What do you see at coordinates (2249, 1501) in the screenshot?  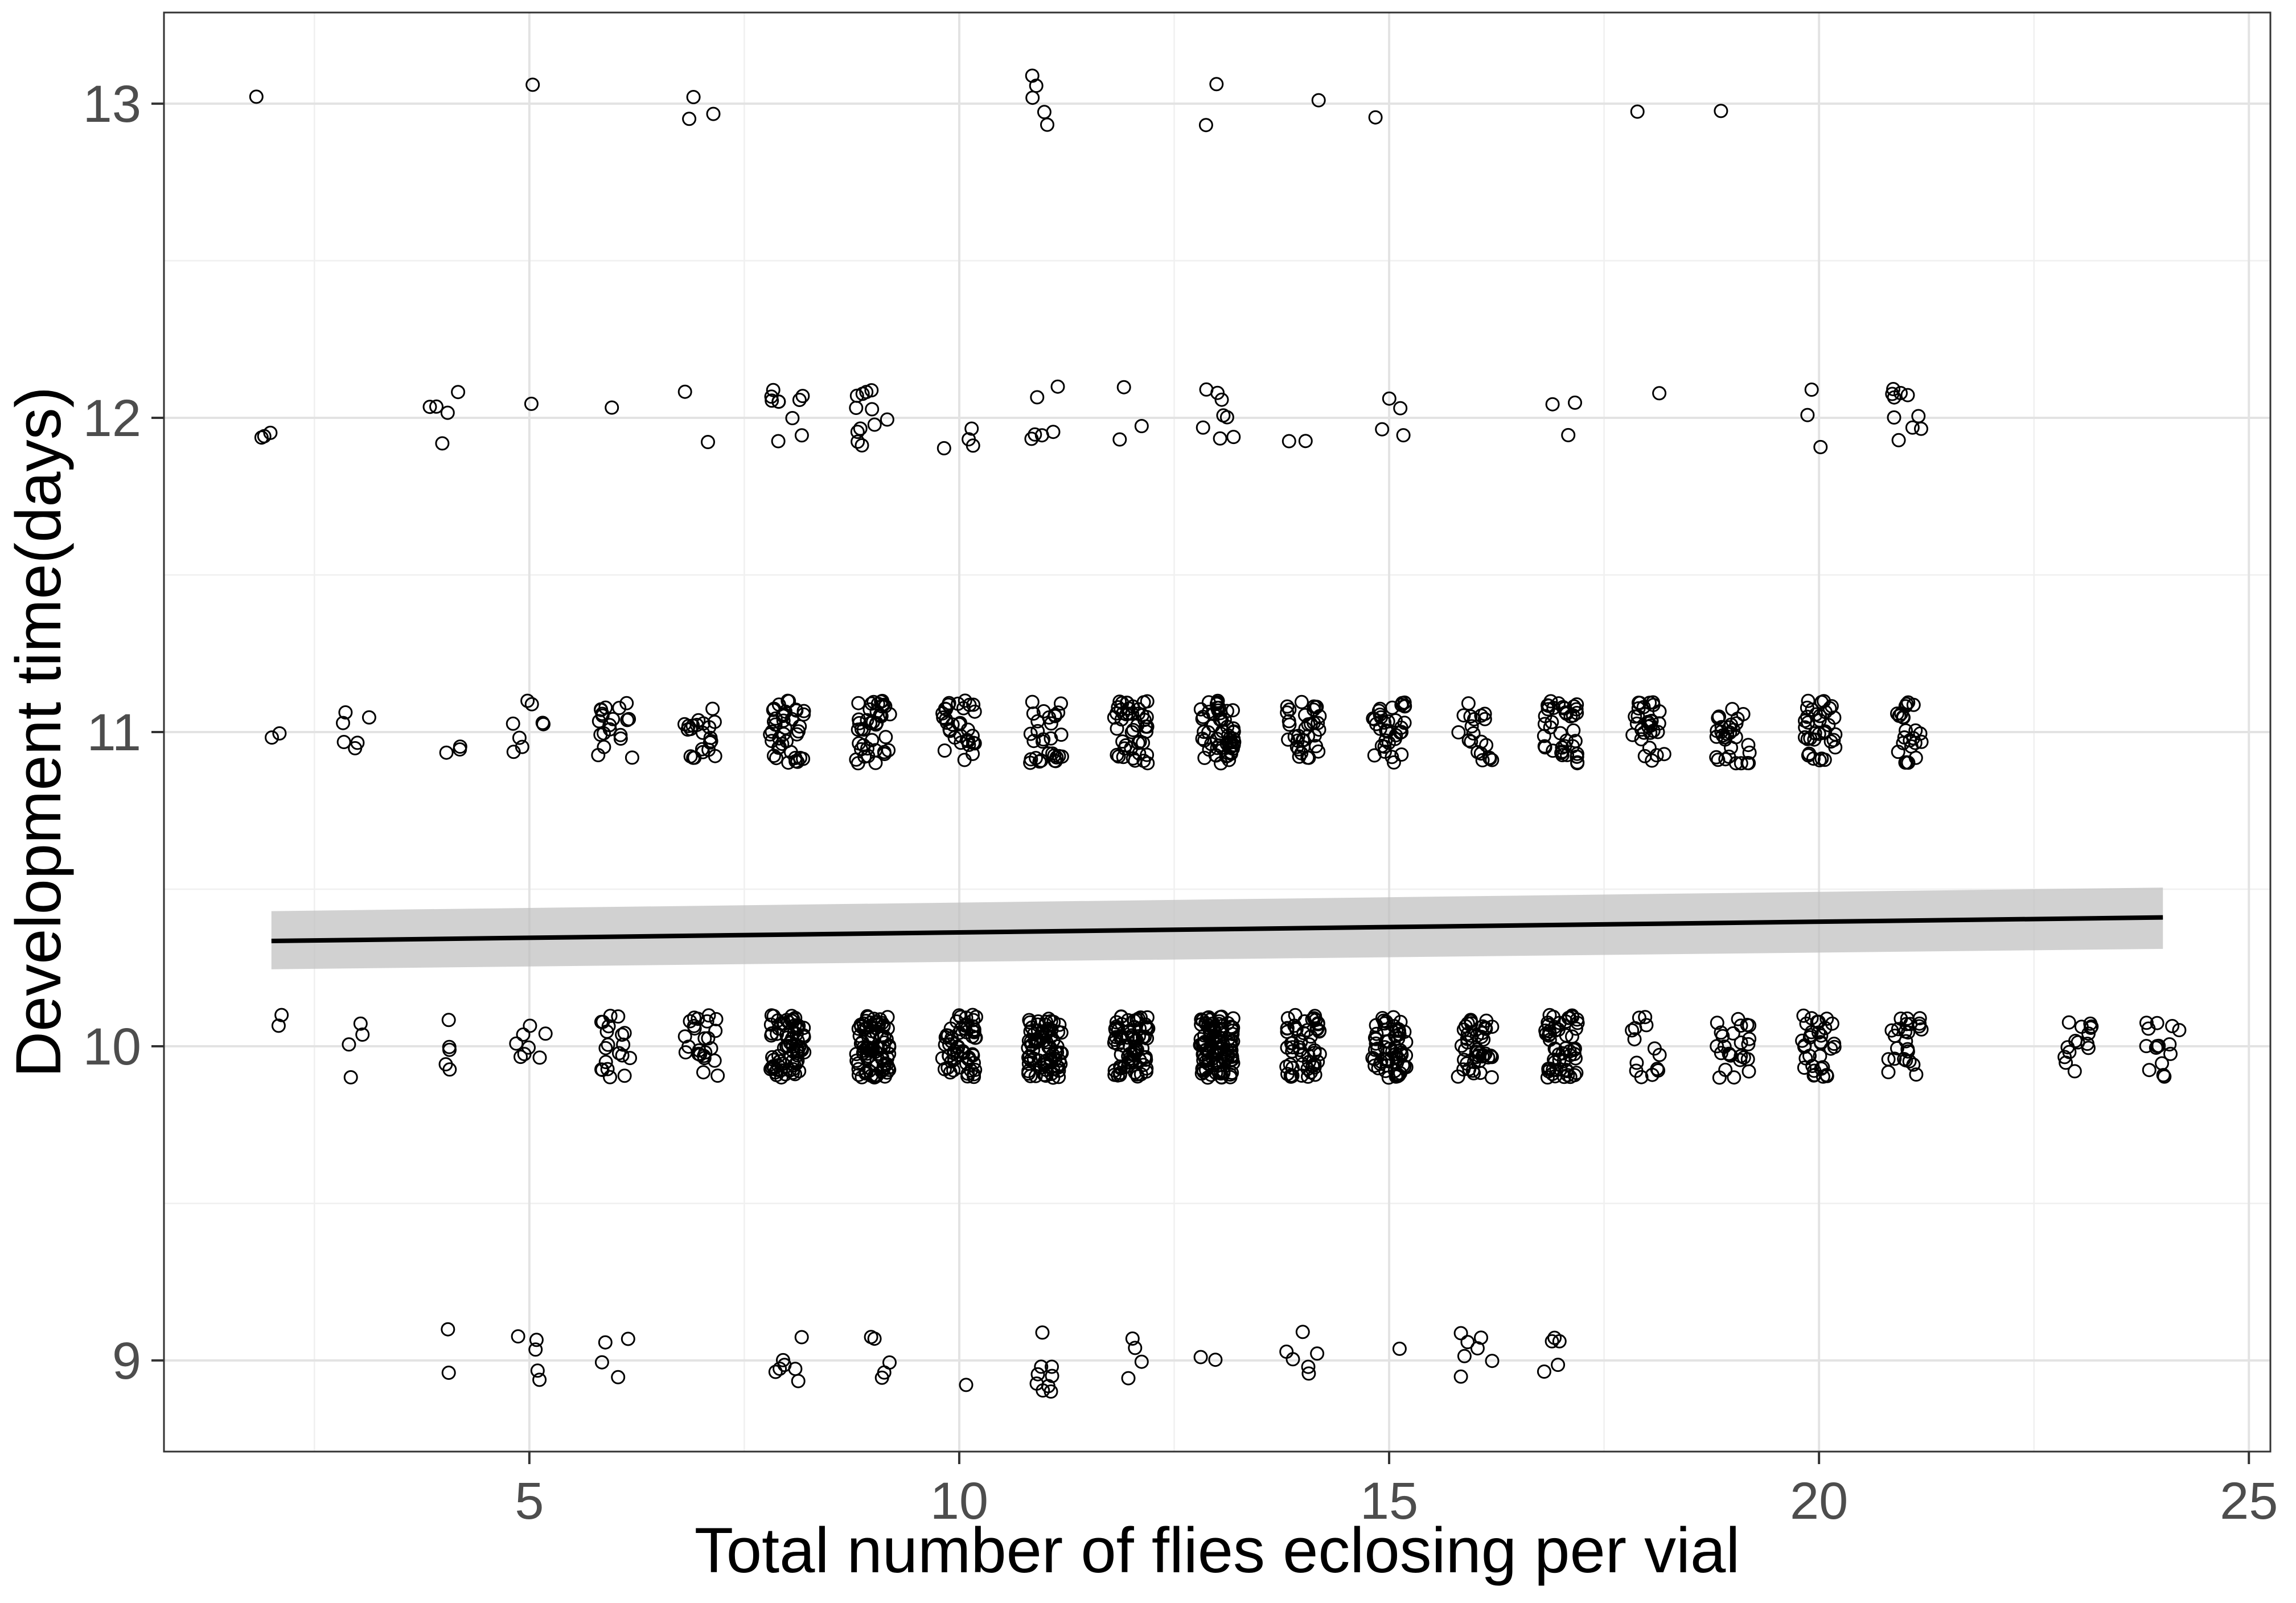 I see `x-tick-label: 25` at bounding box center [2249, 1501].